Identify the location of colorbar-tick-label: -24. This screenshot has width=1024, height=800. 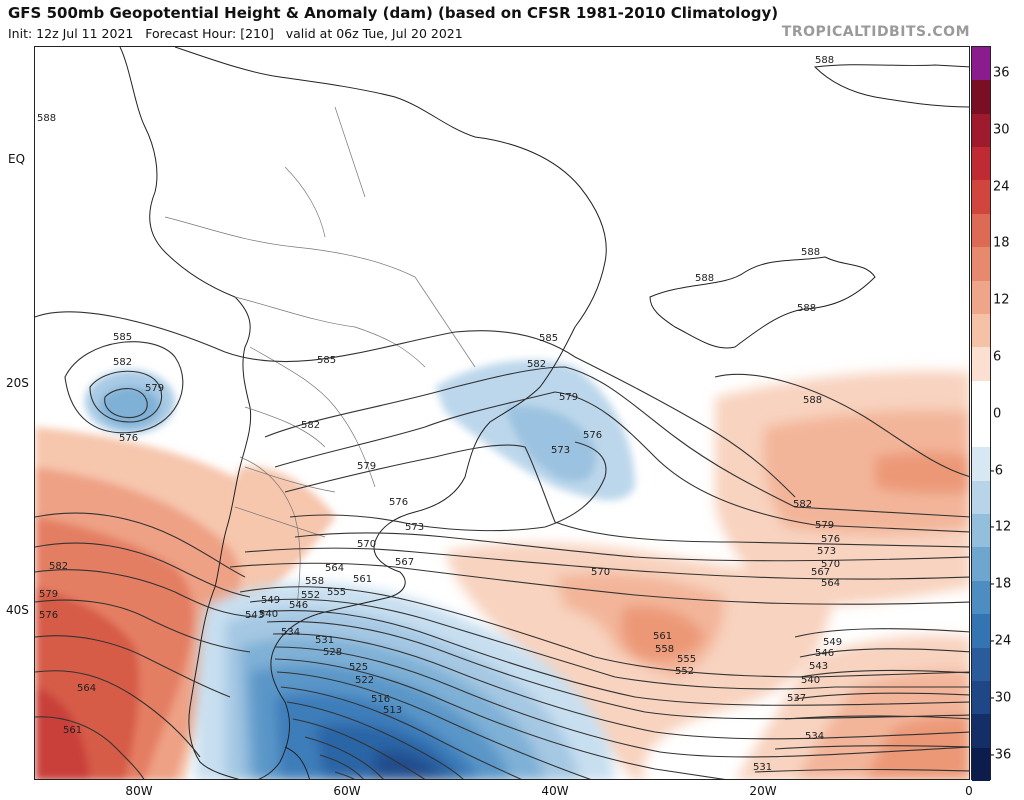
(1001, 641).